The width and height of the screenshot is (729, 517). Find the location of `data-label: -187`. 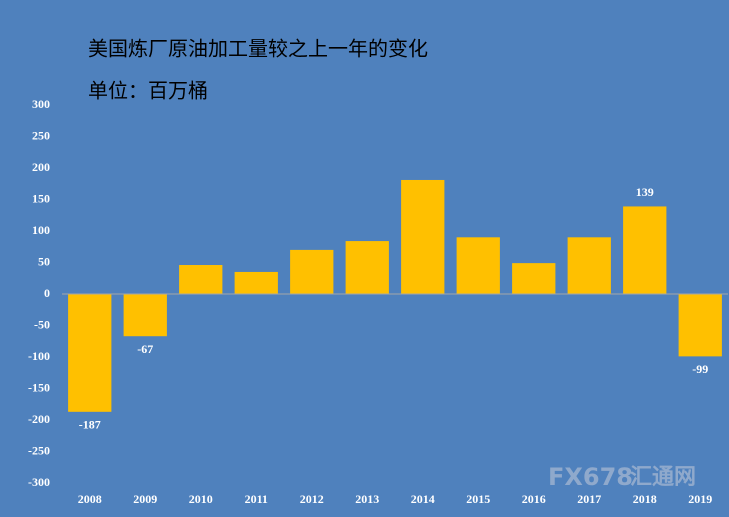

data-label: -187 is located at coordinates (90, 425).